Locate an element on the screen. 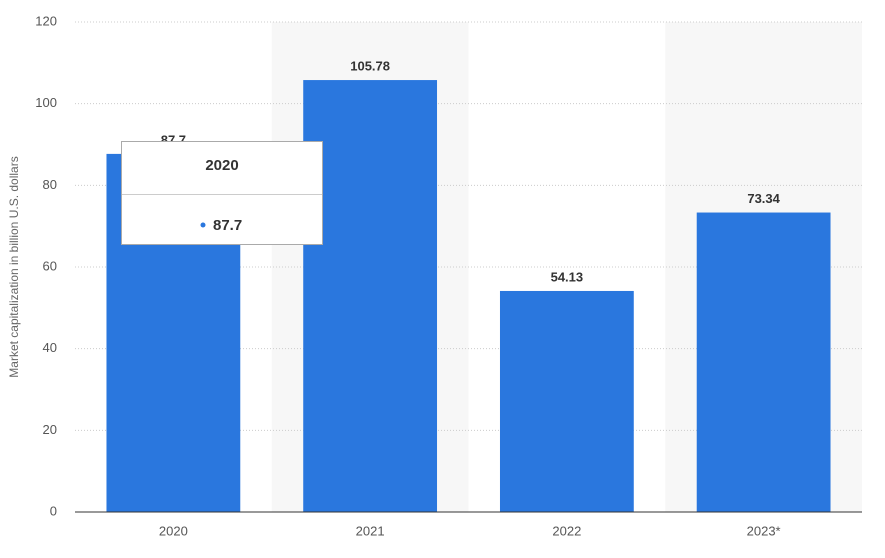 The width and height of the screenshot is (885, 558). tooltip-dot is located at coordinates (203, 225).